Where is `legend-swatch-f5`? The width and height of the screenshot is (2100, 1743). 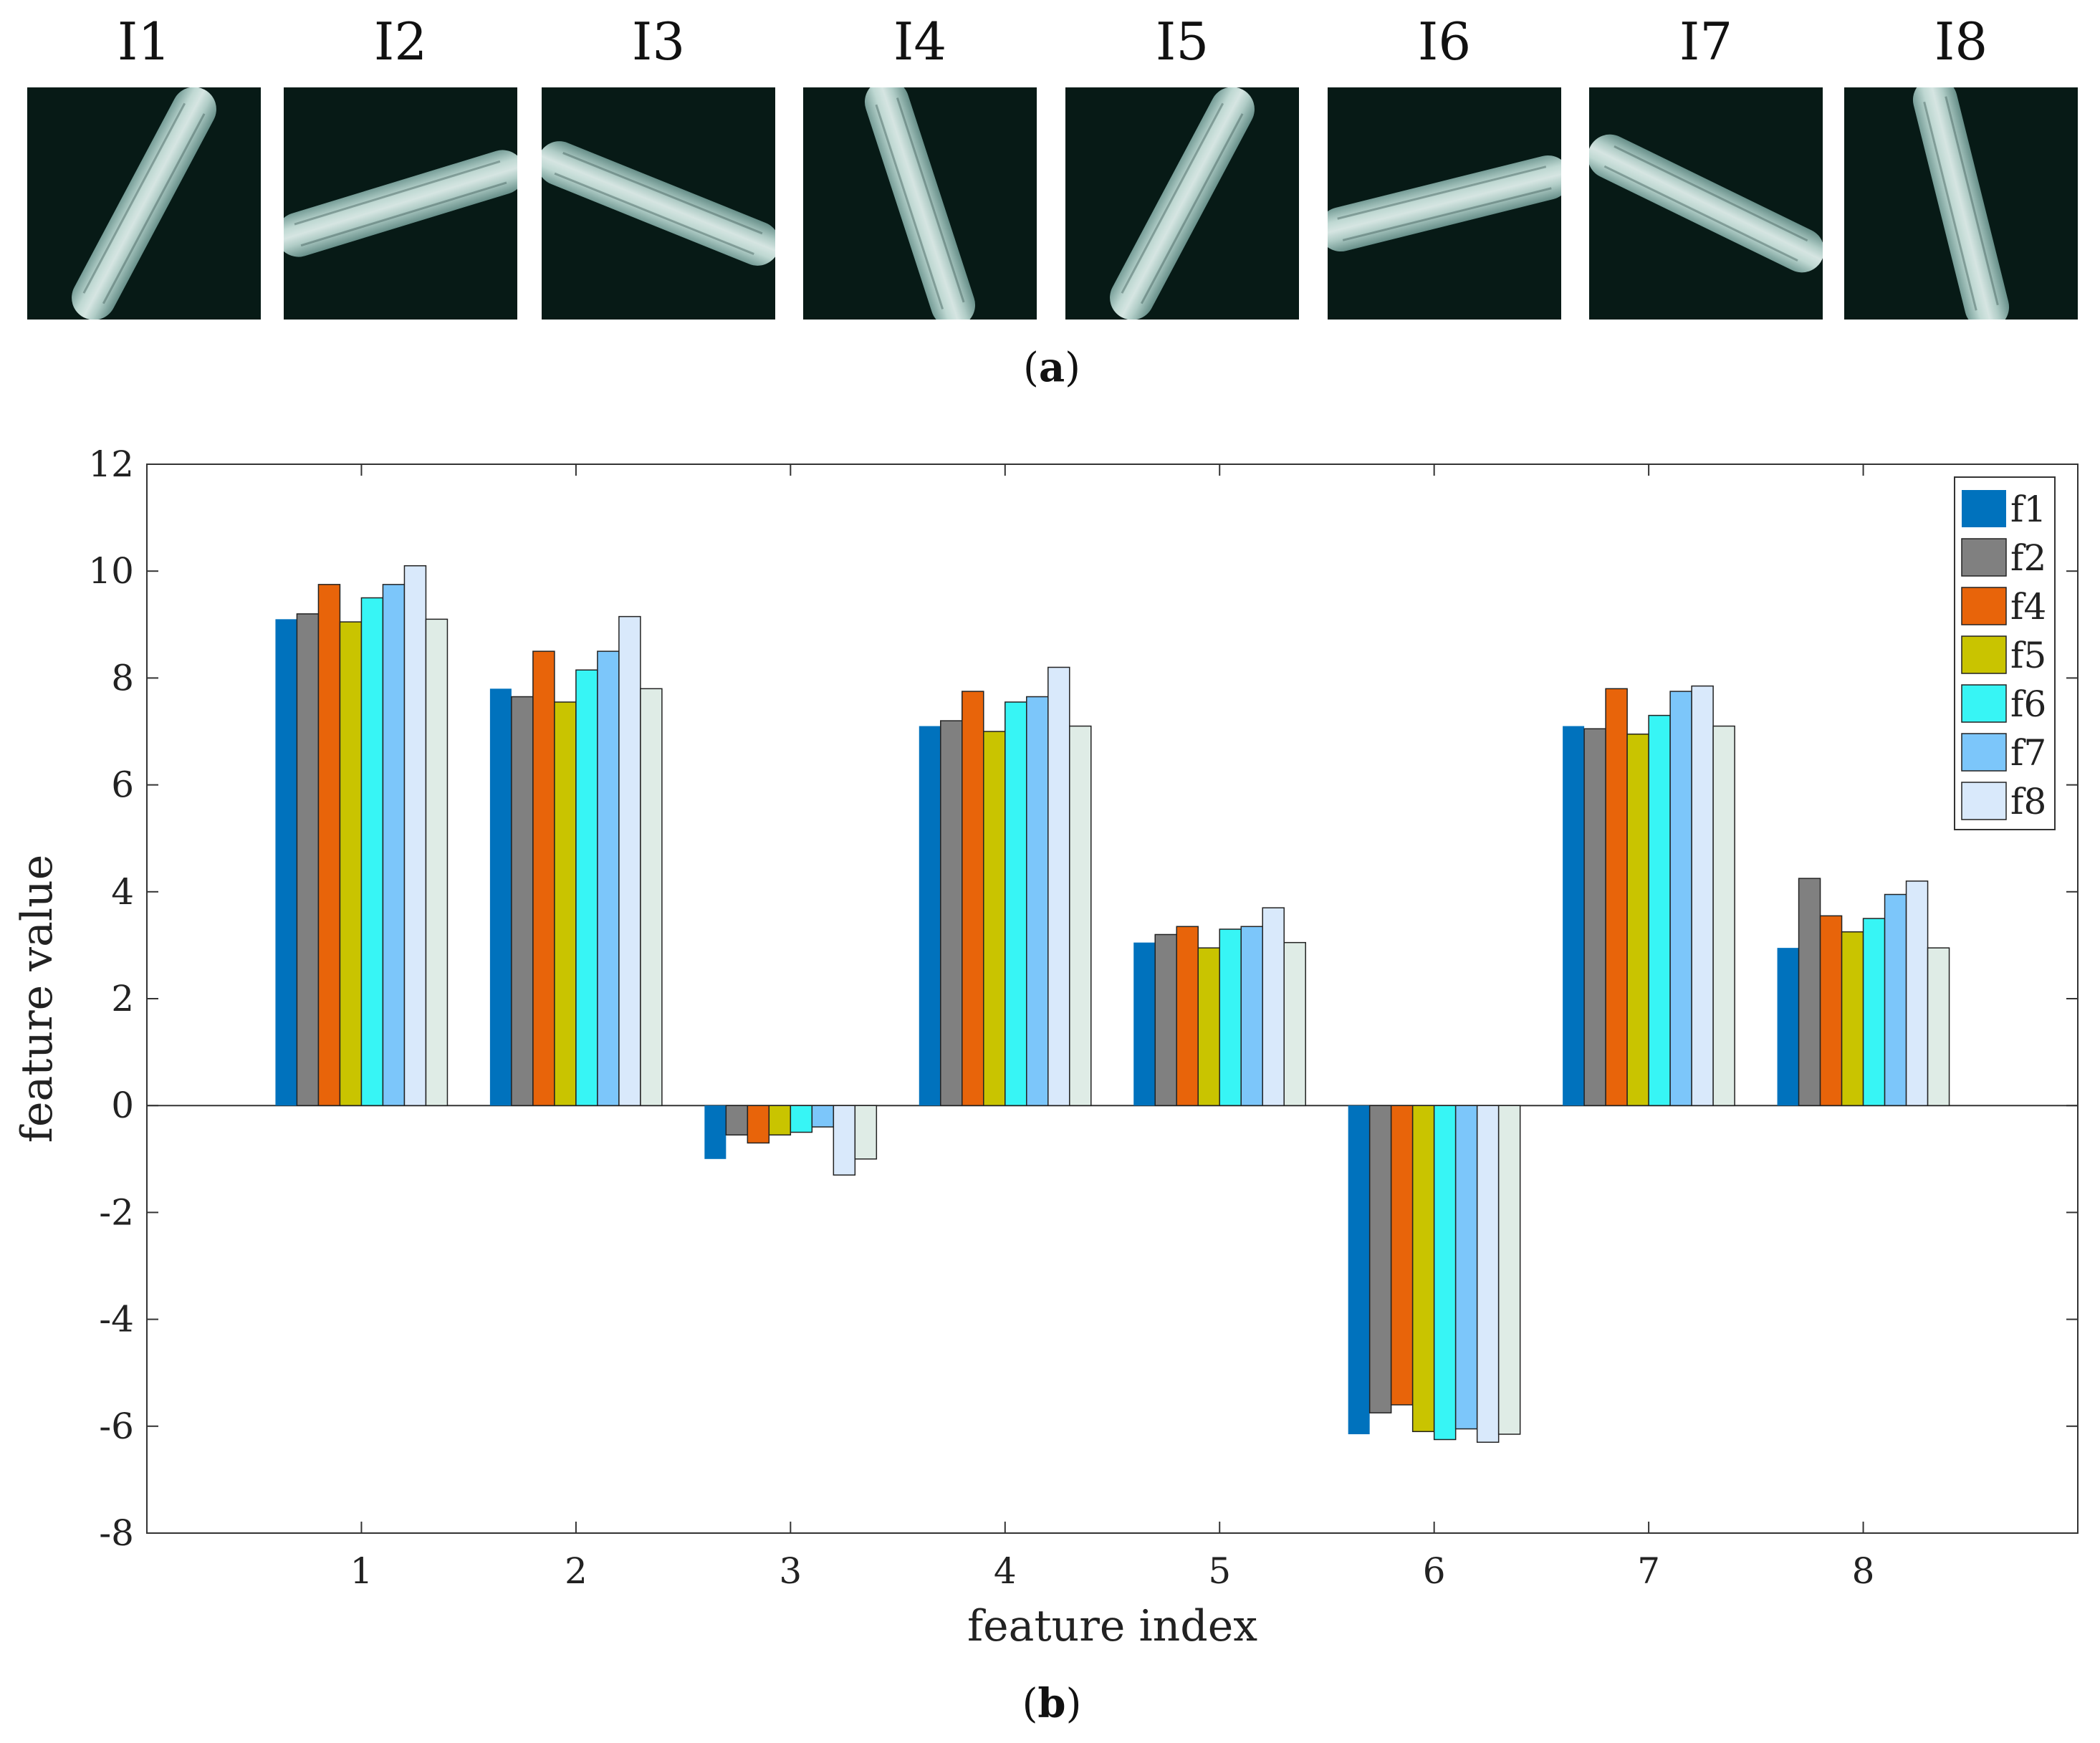 legend-swatch-f5 is located at coordinates (1984, 654).